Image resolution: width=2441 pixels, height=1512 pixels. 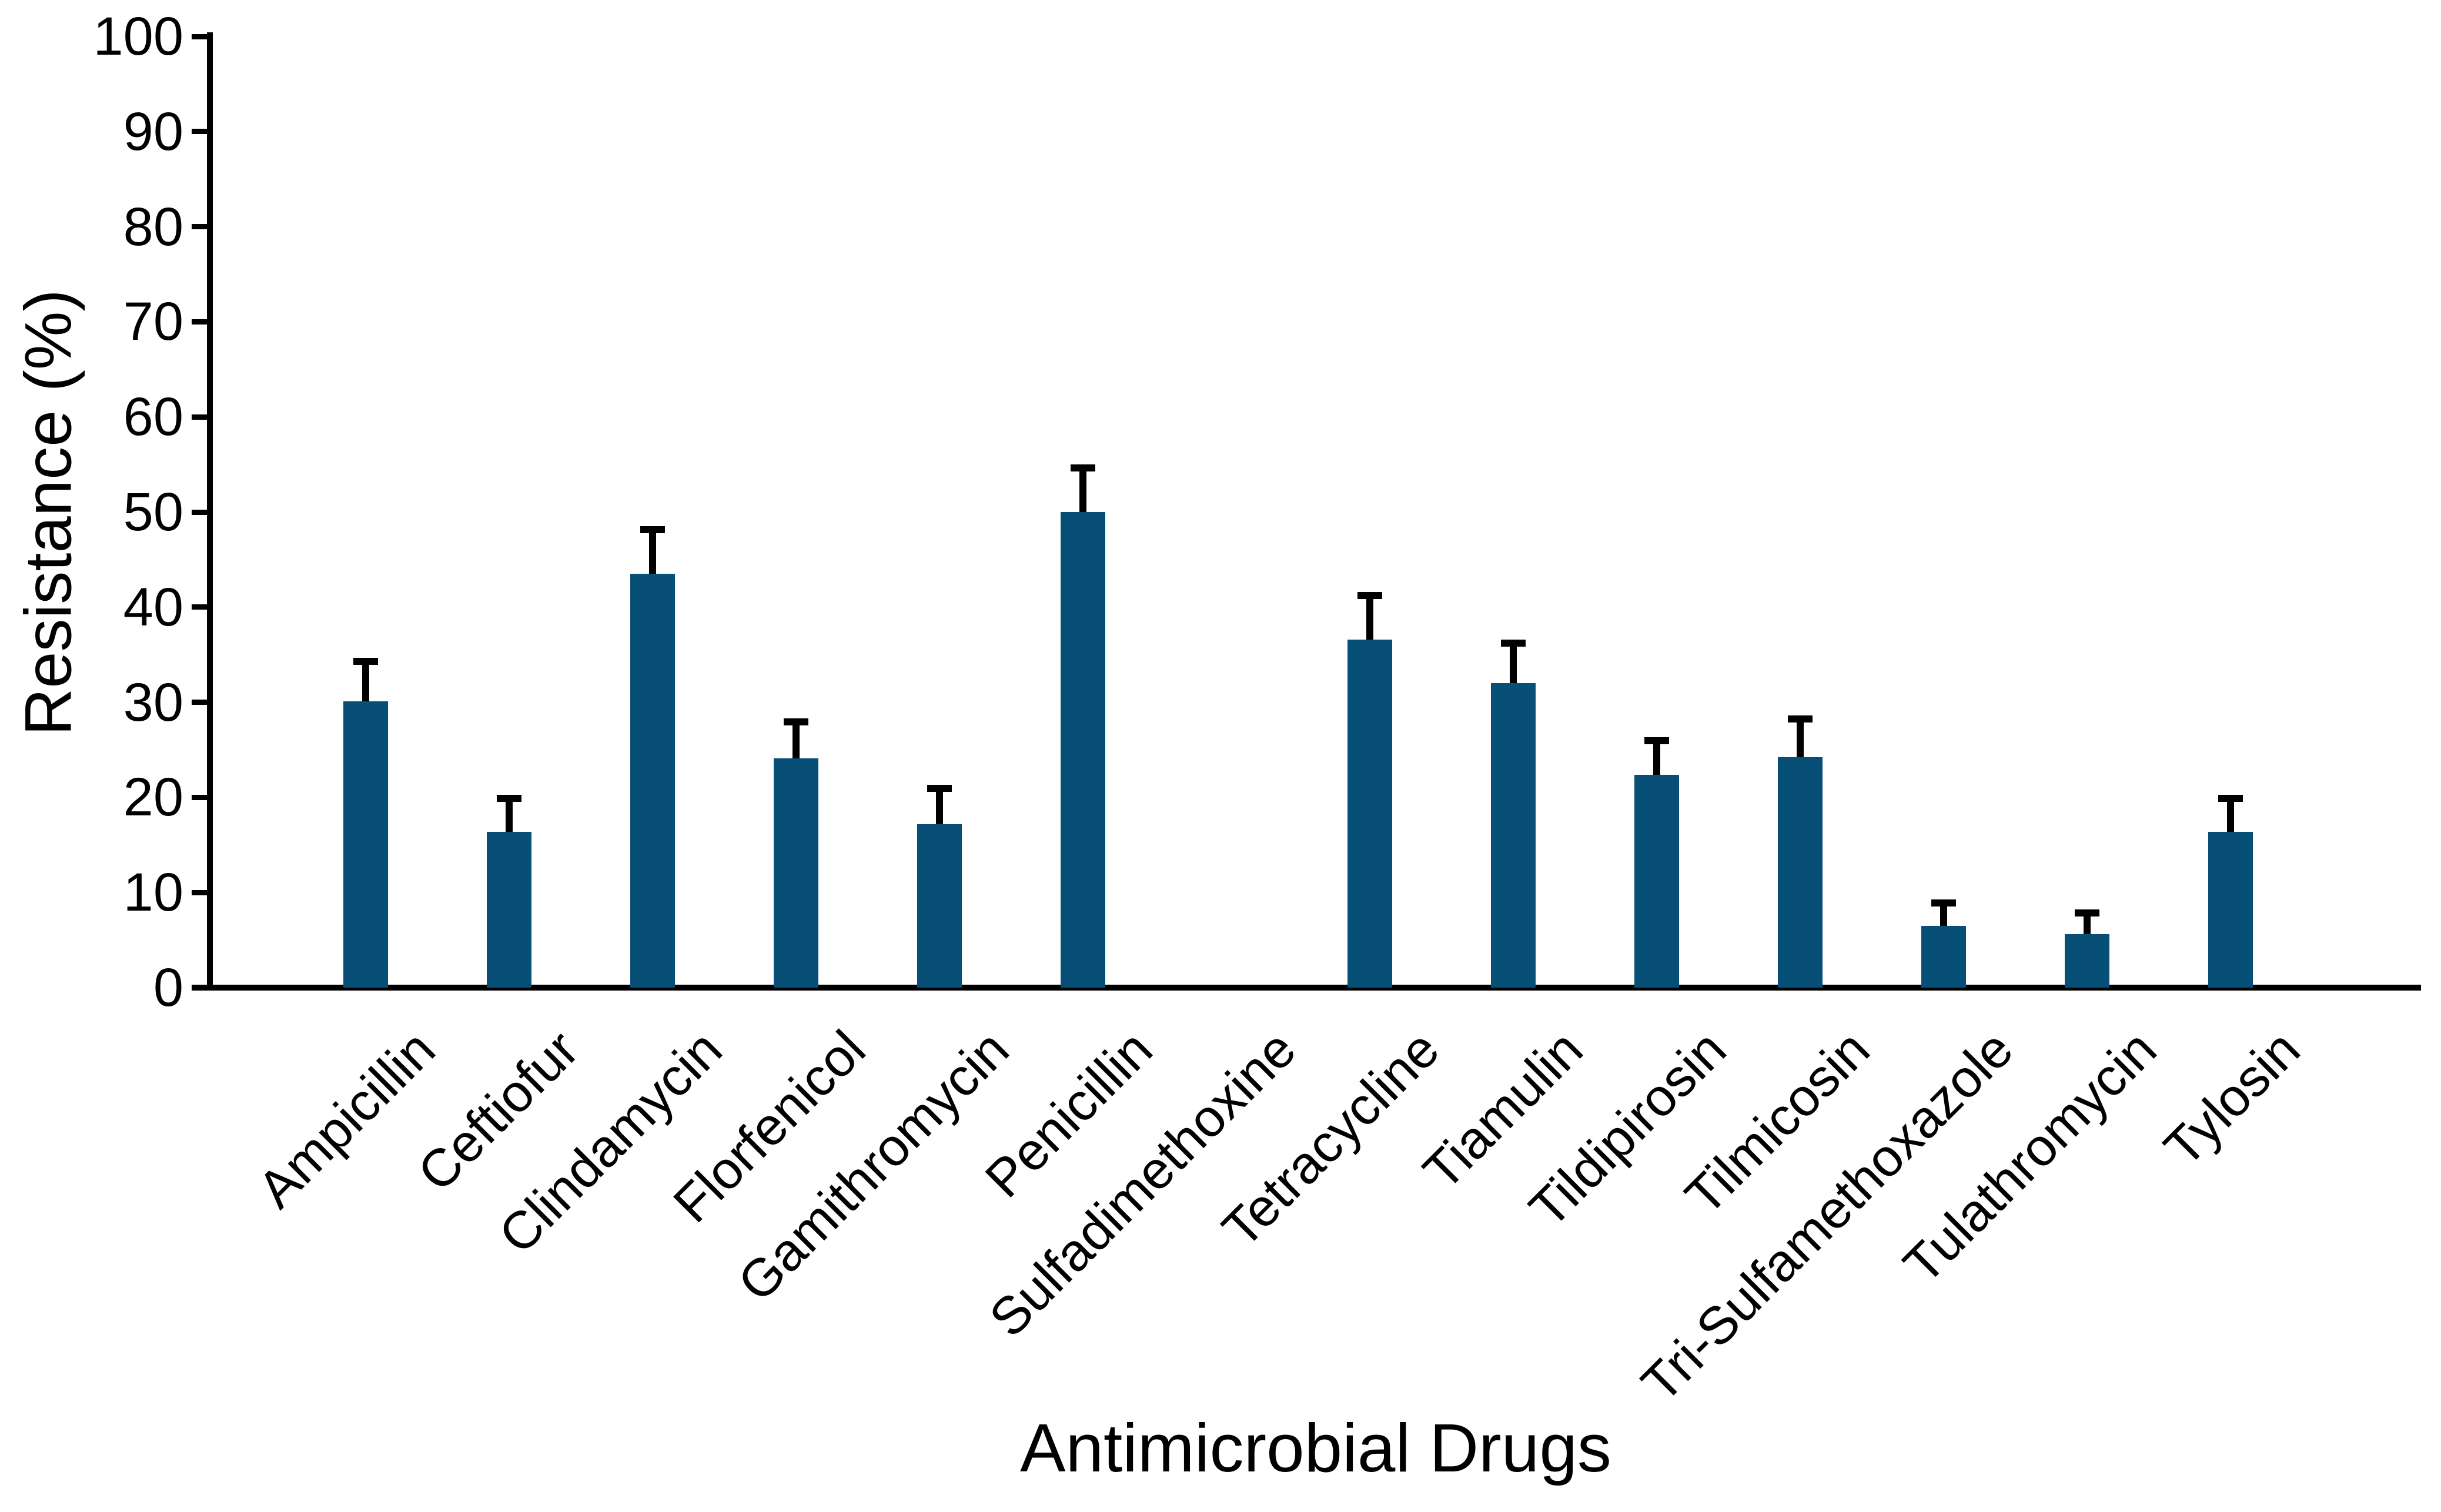 What do you see at coordinates (797, 739) in the screenshot?
I see `error-bar-florfenicol` at bounding box center [797, 739].